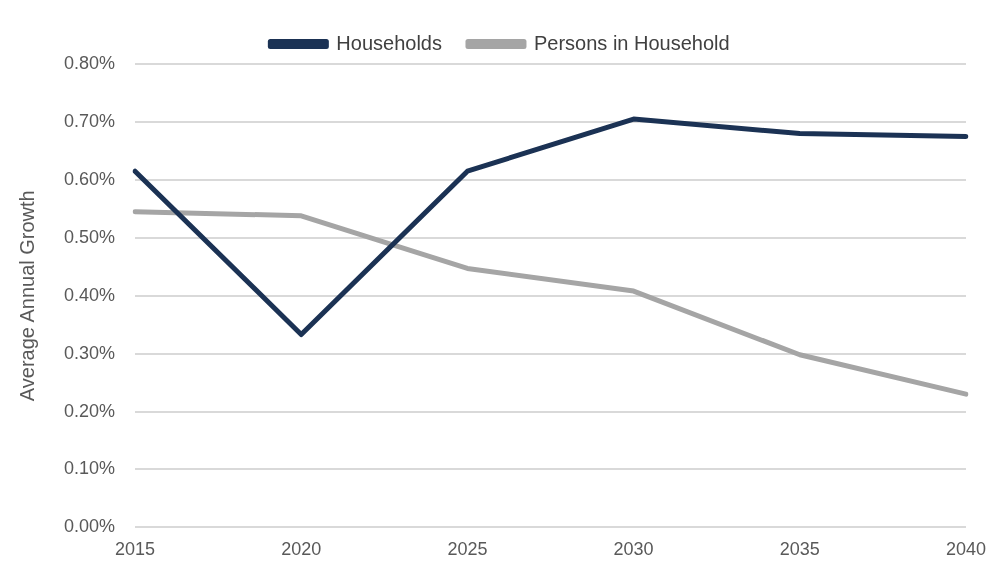 This screenshot has width=1002, height=575. I want to click on y-tick-label: 0.00%, so click(89, 526).